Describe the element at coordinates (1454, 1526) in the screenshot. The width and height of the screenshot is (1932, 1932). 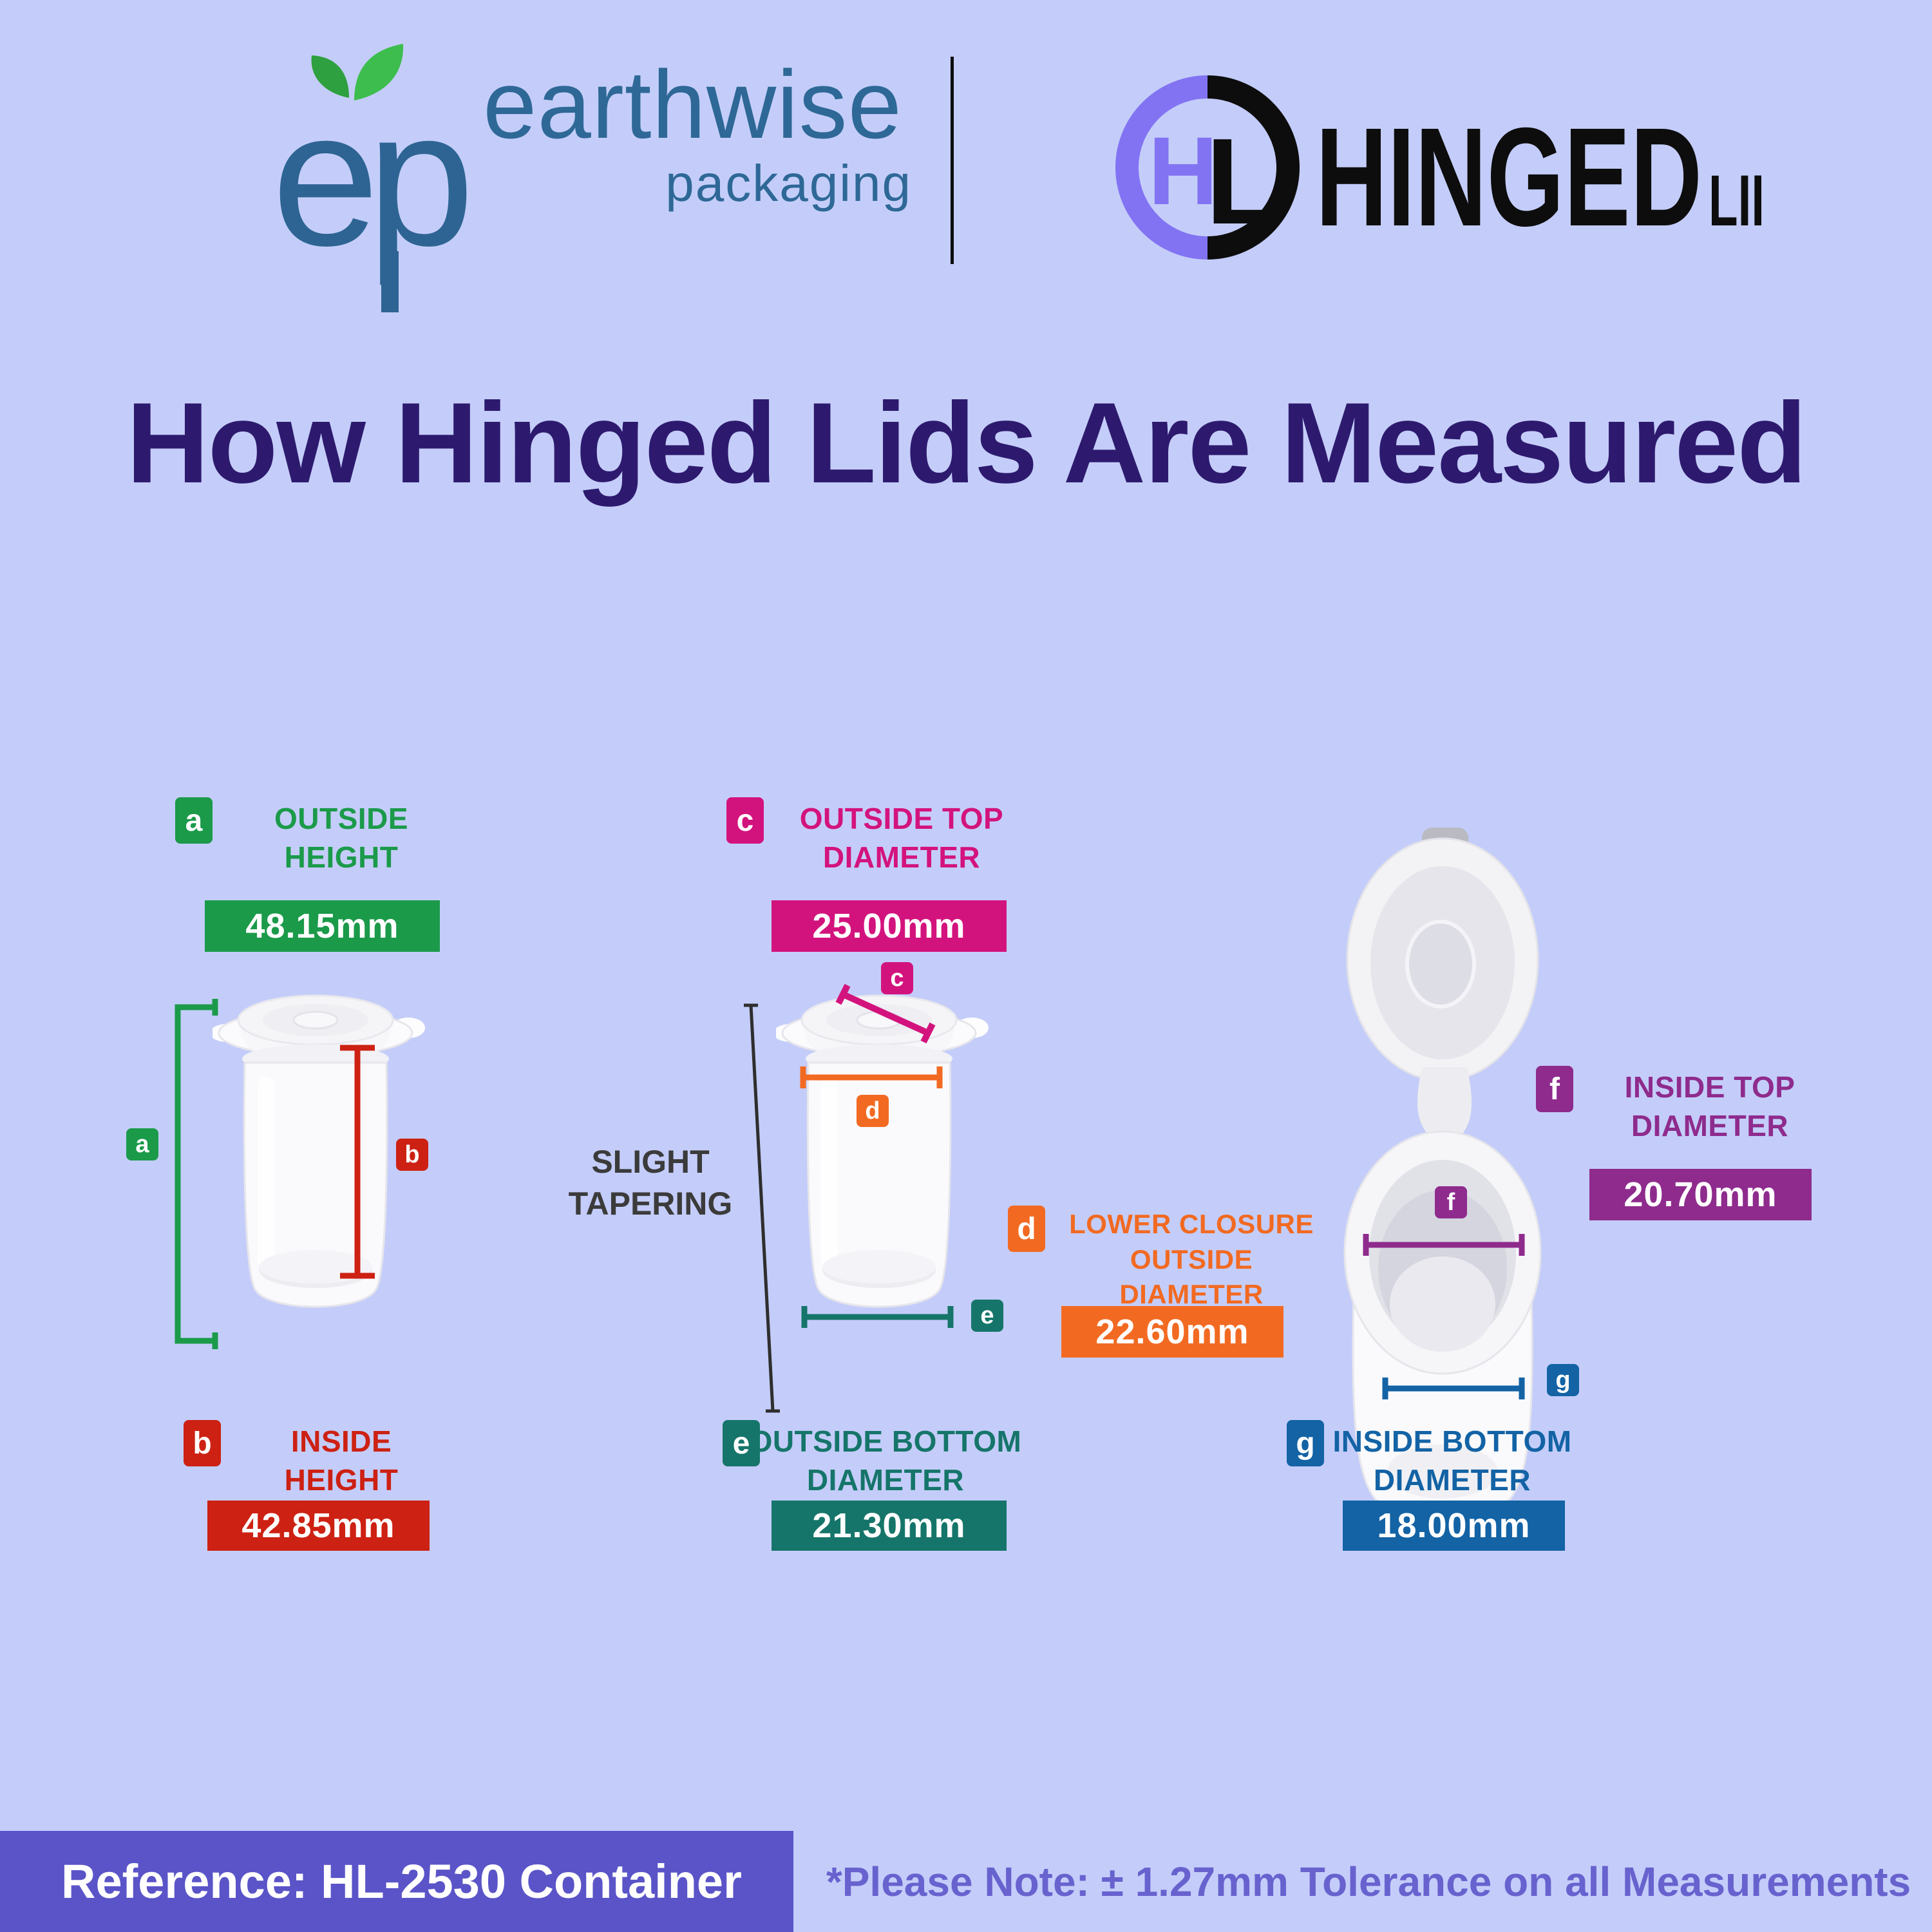
I see `measure-g-value: 18.00mm` at that location.